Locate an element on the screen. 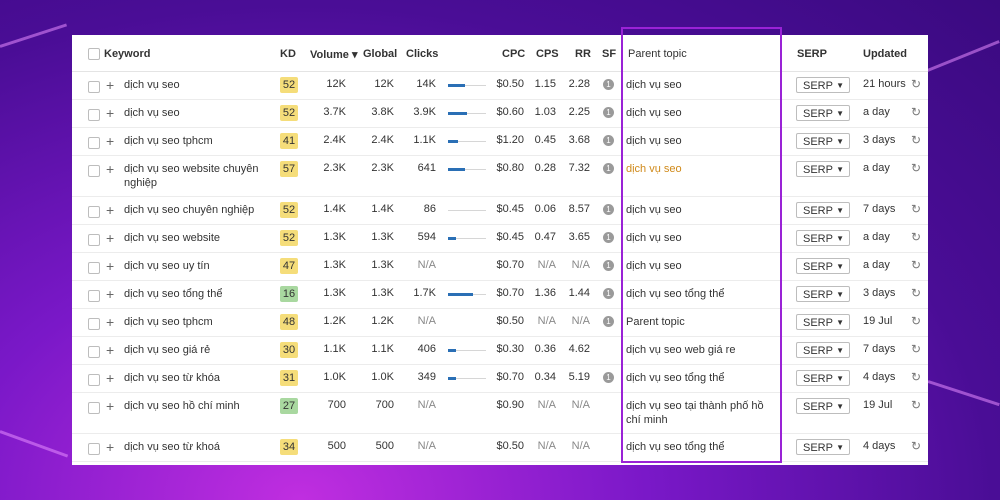 This screenshot has width=1000, height=500. col-serp: SERP is located at coordinates (812, 54).